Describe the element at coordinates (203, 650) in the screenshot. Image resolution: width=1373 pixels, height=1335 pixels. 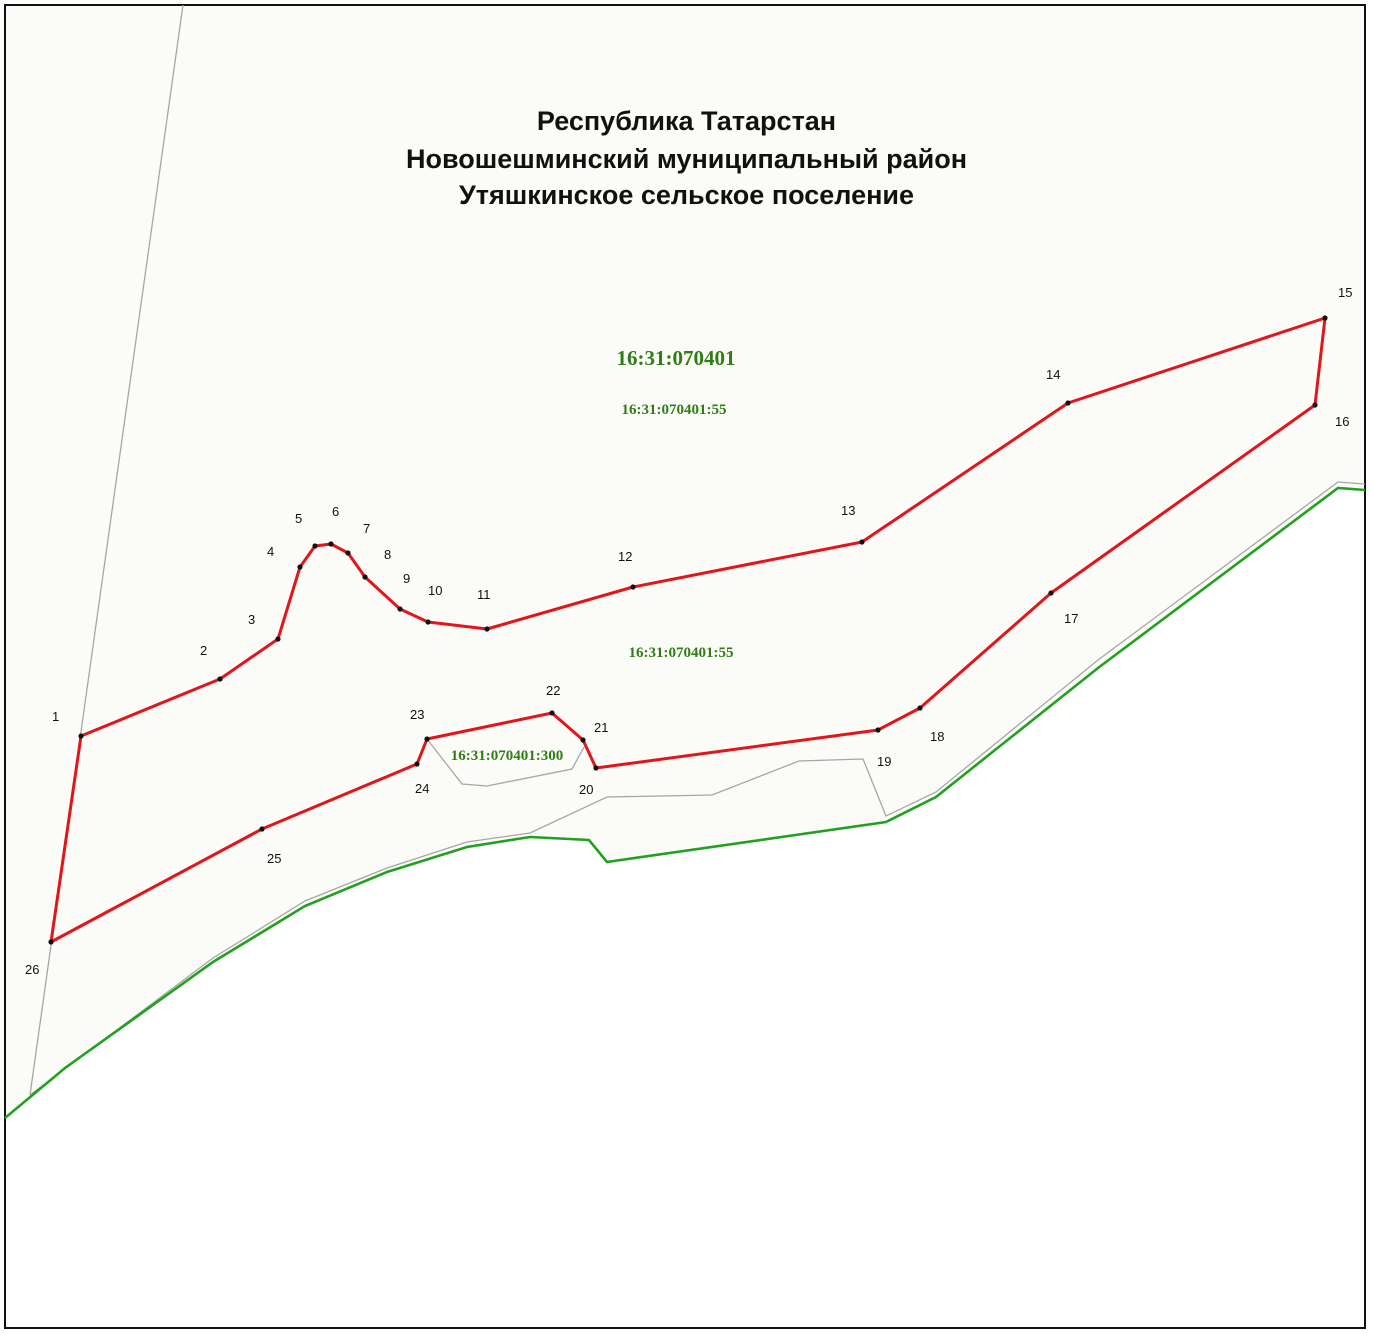
I see `point-label-2: 2` at that location.